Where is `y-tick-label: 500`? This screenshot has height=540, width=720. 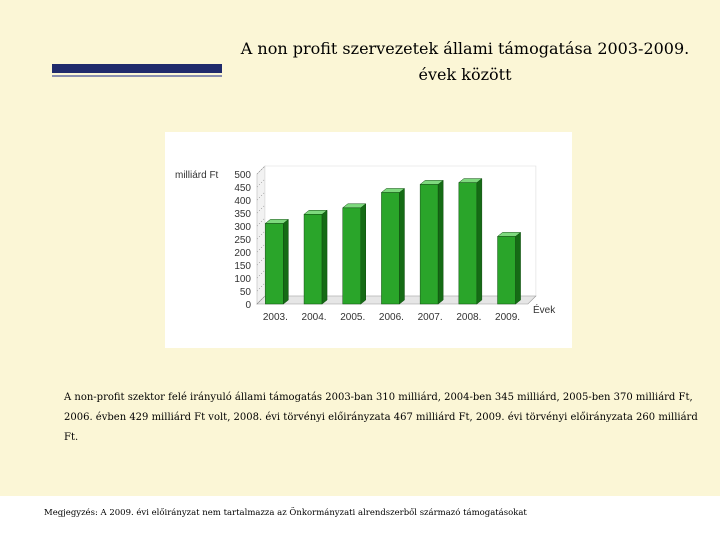
y-tick-label: 500 is located at coordinates (242, 175).